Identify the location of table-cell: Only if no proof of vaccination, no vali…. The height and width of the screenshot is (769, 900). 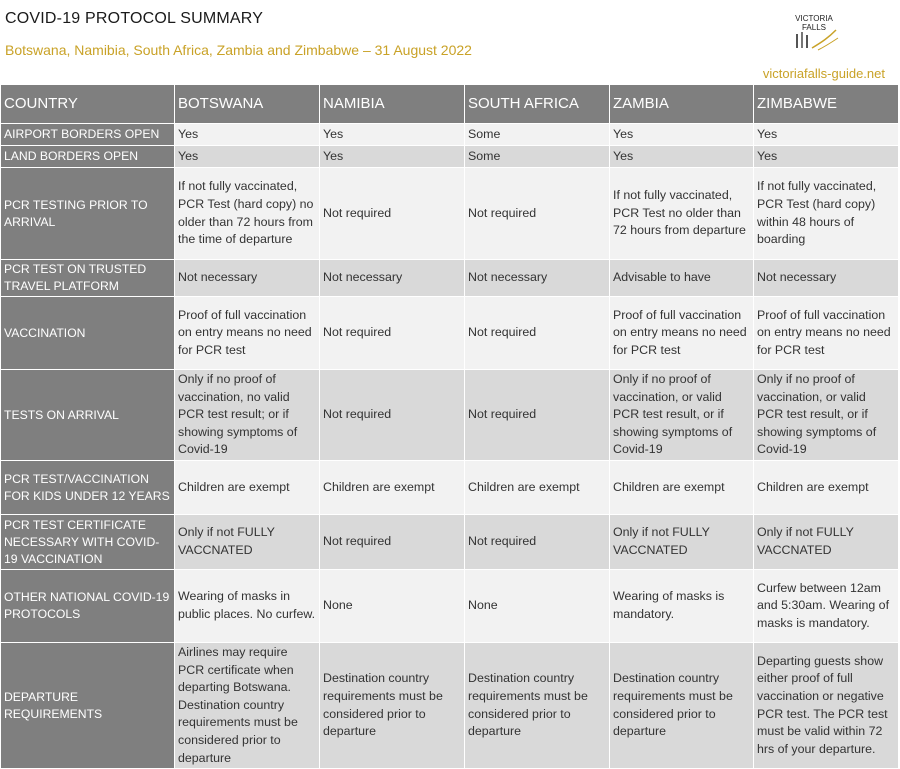
(247, 415).